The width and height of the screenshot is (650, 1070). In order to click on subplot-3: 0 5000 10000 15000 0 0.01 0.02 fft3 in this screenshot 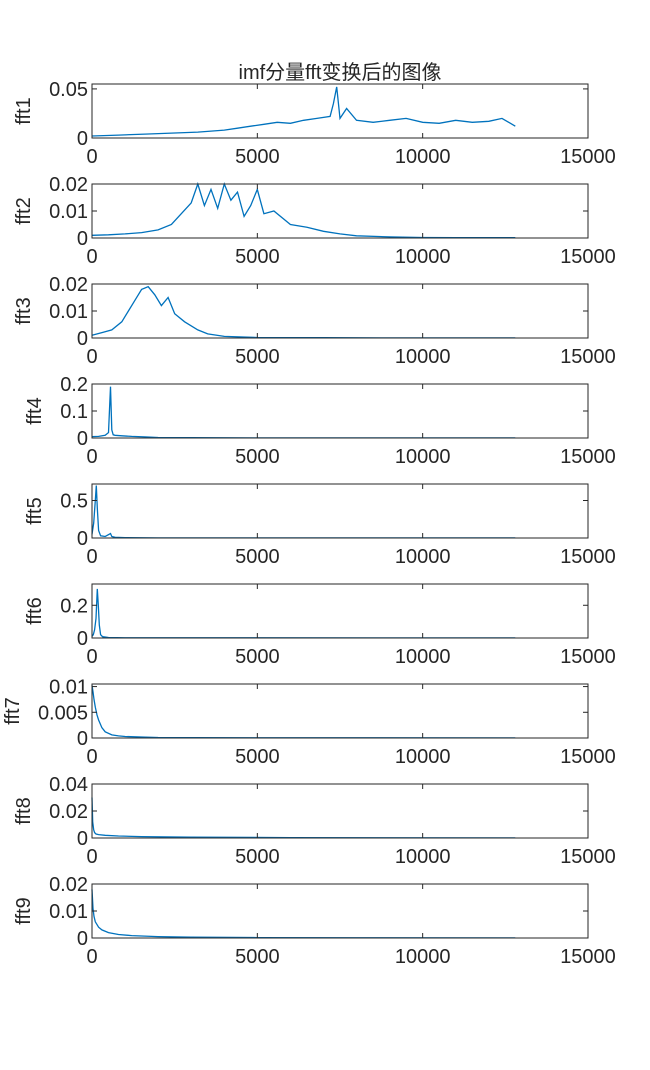, I will do `click(314, 321)`.